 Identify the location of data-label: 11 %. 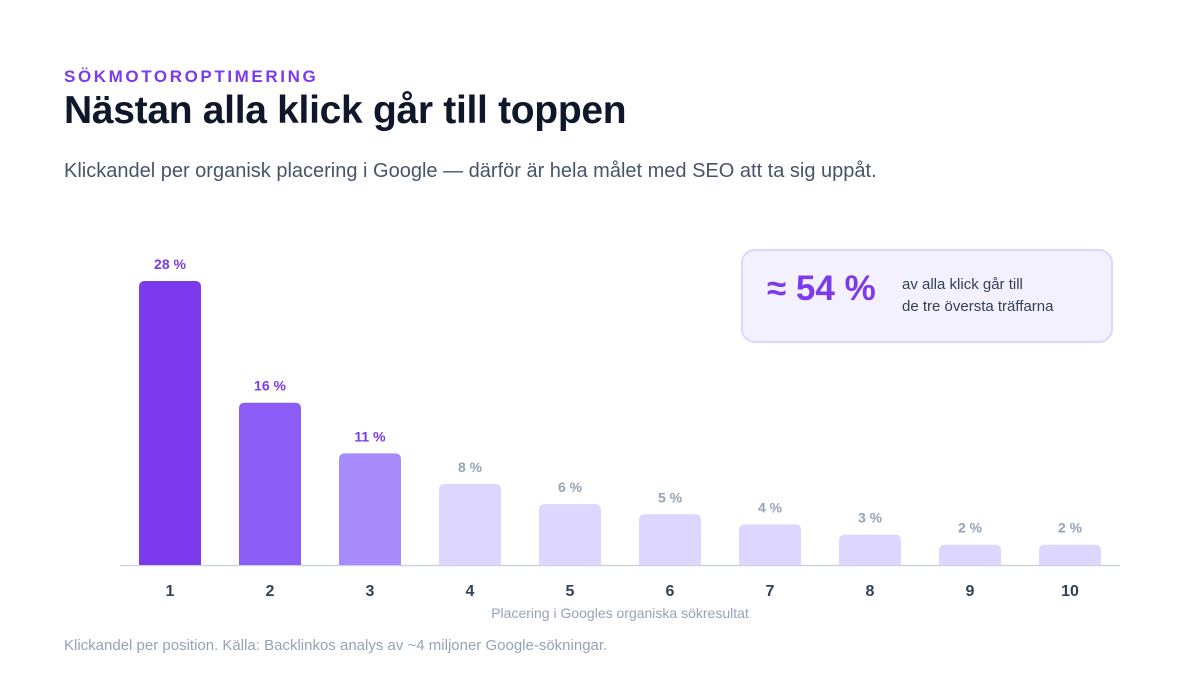
(370, 436).